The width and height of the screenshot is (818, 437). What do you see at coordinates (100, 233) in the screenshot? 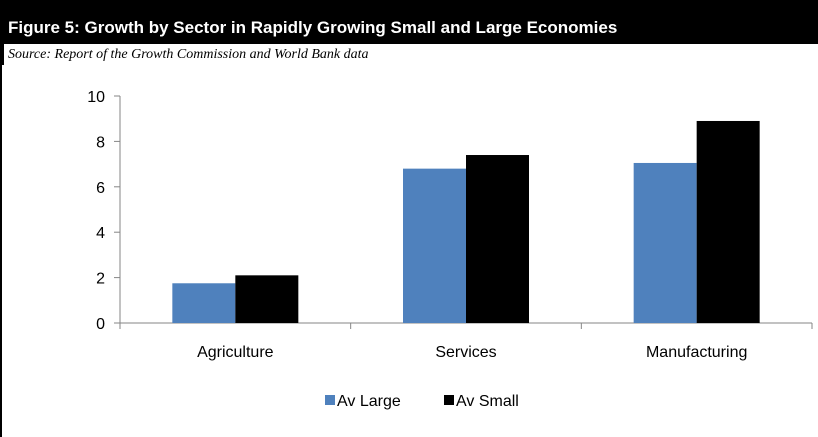
I see `y-tick-label: 4` at bounding box center [100, 233].